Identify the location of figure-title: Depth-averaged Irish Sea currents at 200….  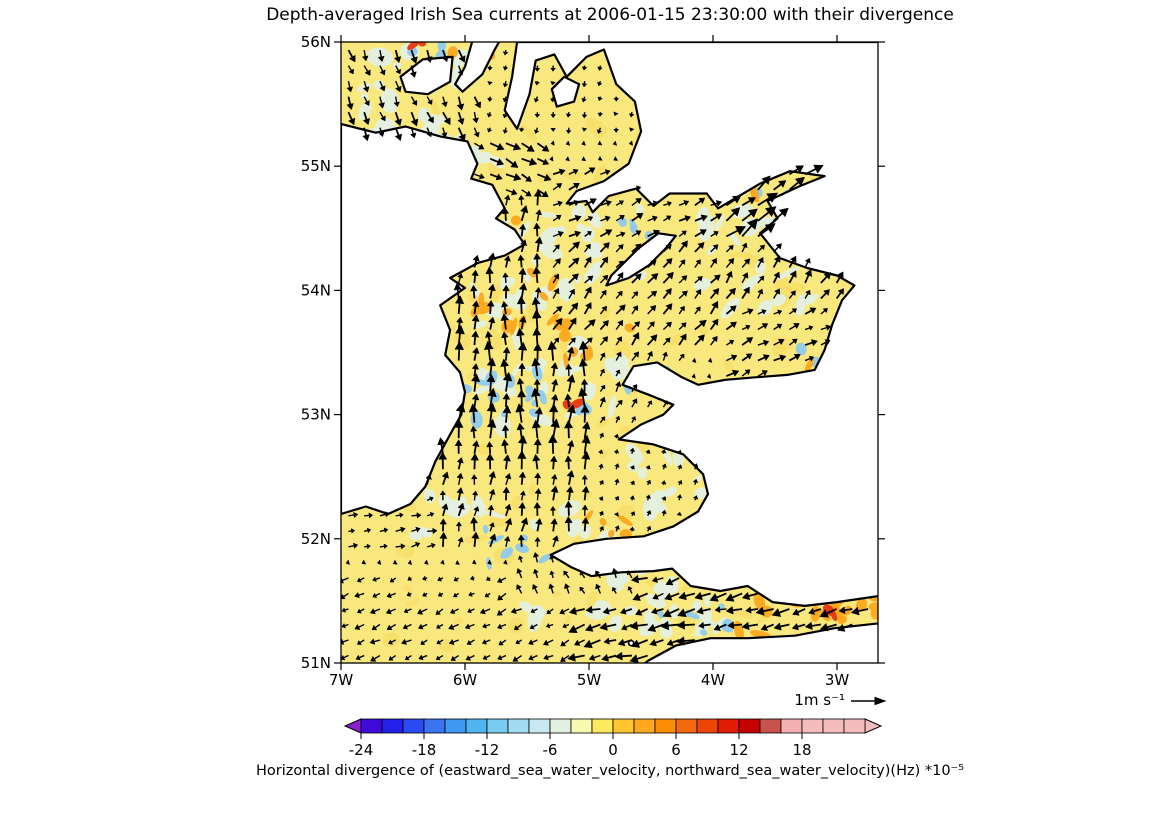
(610, 15).